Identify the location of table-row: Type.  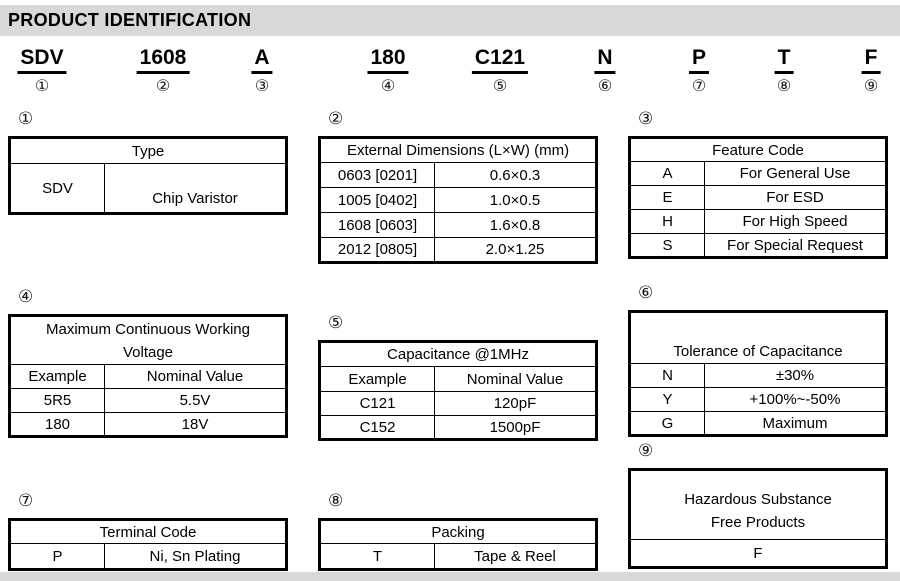
(148, 150).